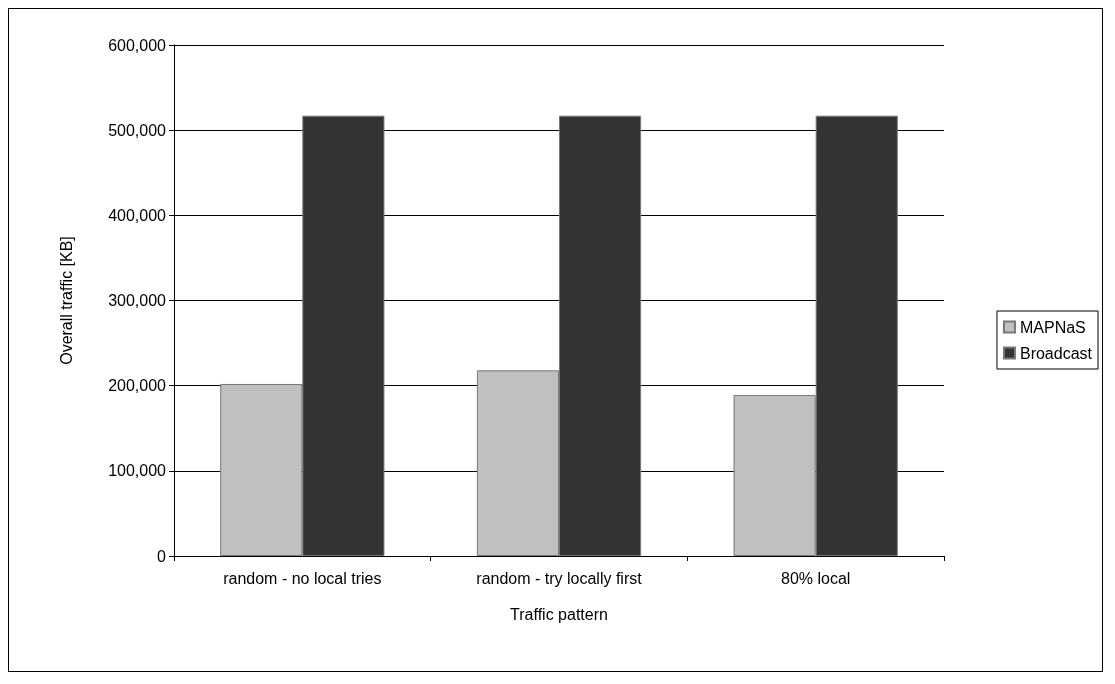  Describe the element at coordinates (559, 614) in the screenshot. I see `x-axis-title: Traffic pattern` at that location.